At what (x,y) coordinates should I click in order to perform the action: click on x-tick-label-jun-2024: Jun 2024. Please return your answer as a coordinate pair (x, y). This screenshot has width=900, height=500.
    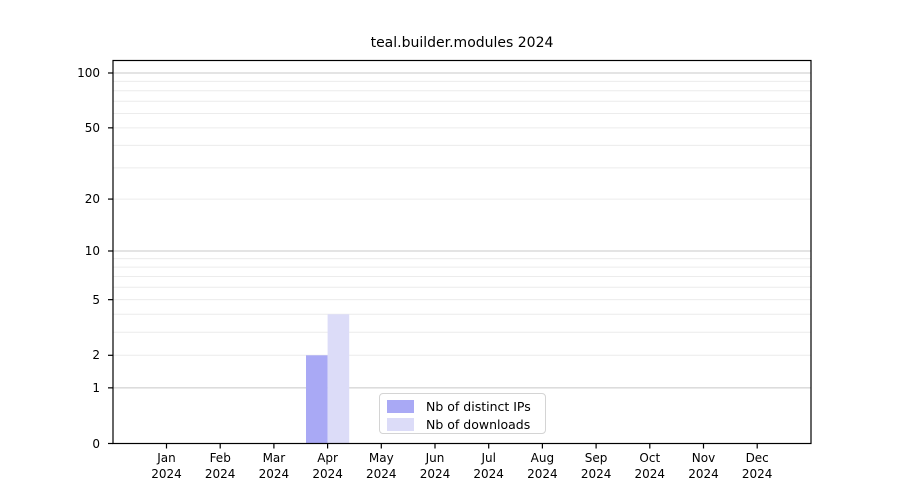
    Looking at the image, I should click on (435, 466).